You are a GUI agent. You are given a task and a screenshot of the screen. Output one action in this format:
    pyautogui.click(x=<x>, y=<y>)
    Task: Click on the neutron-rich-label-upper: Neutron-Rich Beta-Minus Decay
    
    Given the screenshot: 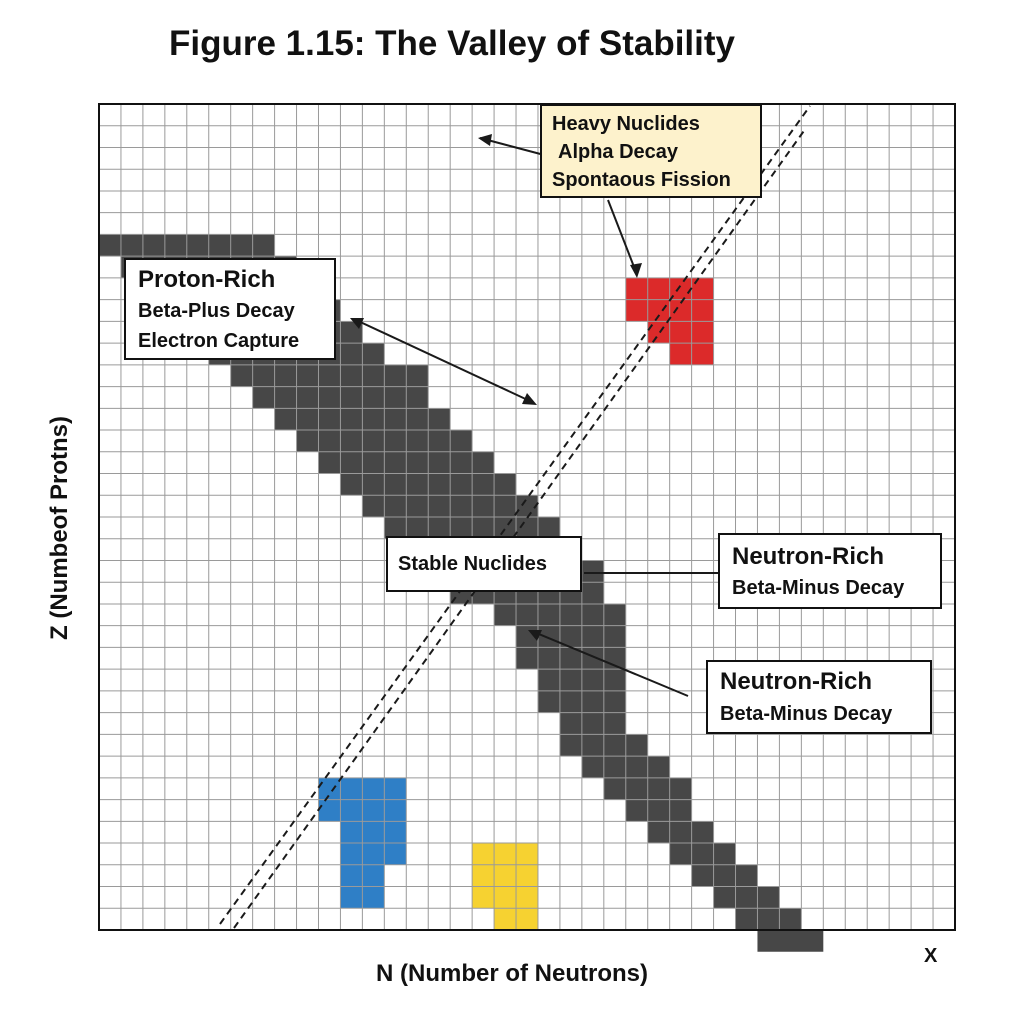 What is the action you would take?
    pyautogui.click(x=830, y=571)
    